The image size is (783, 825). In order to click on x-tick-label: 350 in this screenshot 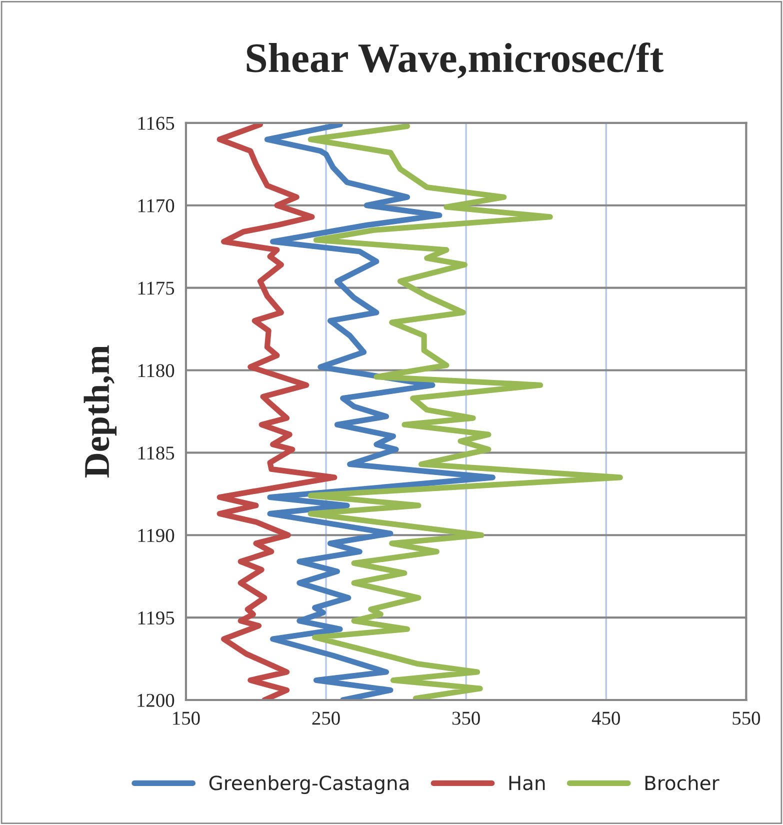, I will do `click(466, 718)`.